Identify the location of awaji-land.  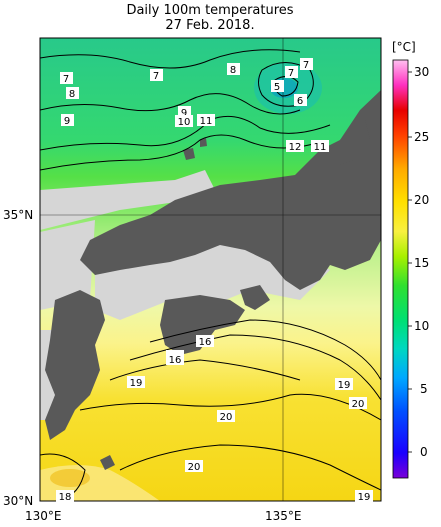
(255, 297).